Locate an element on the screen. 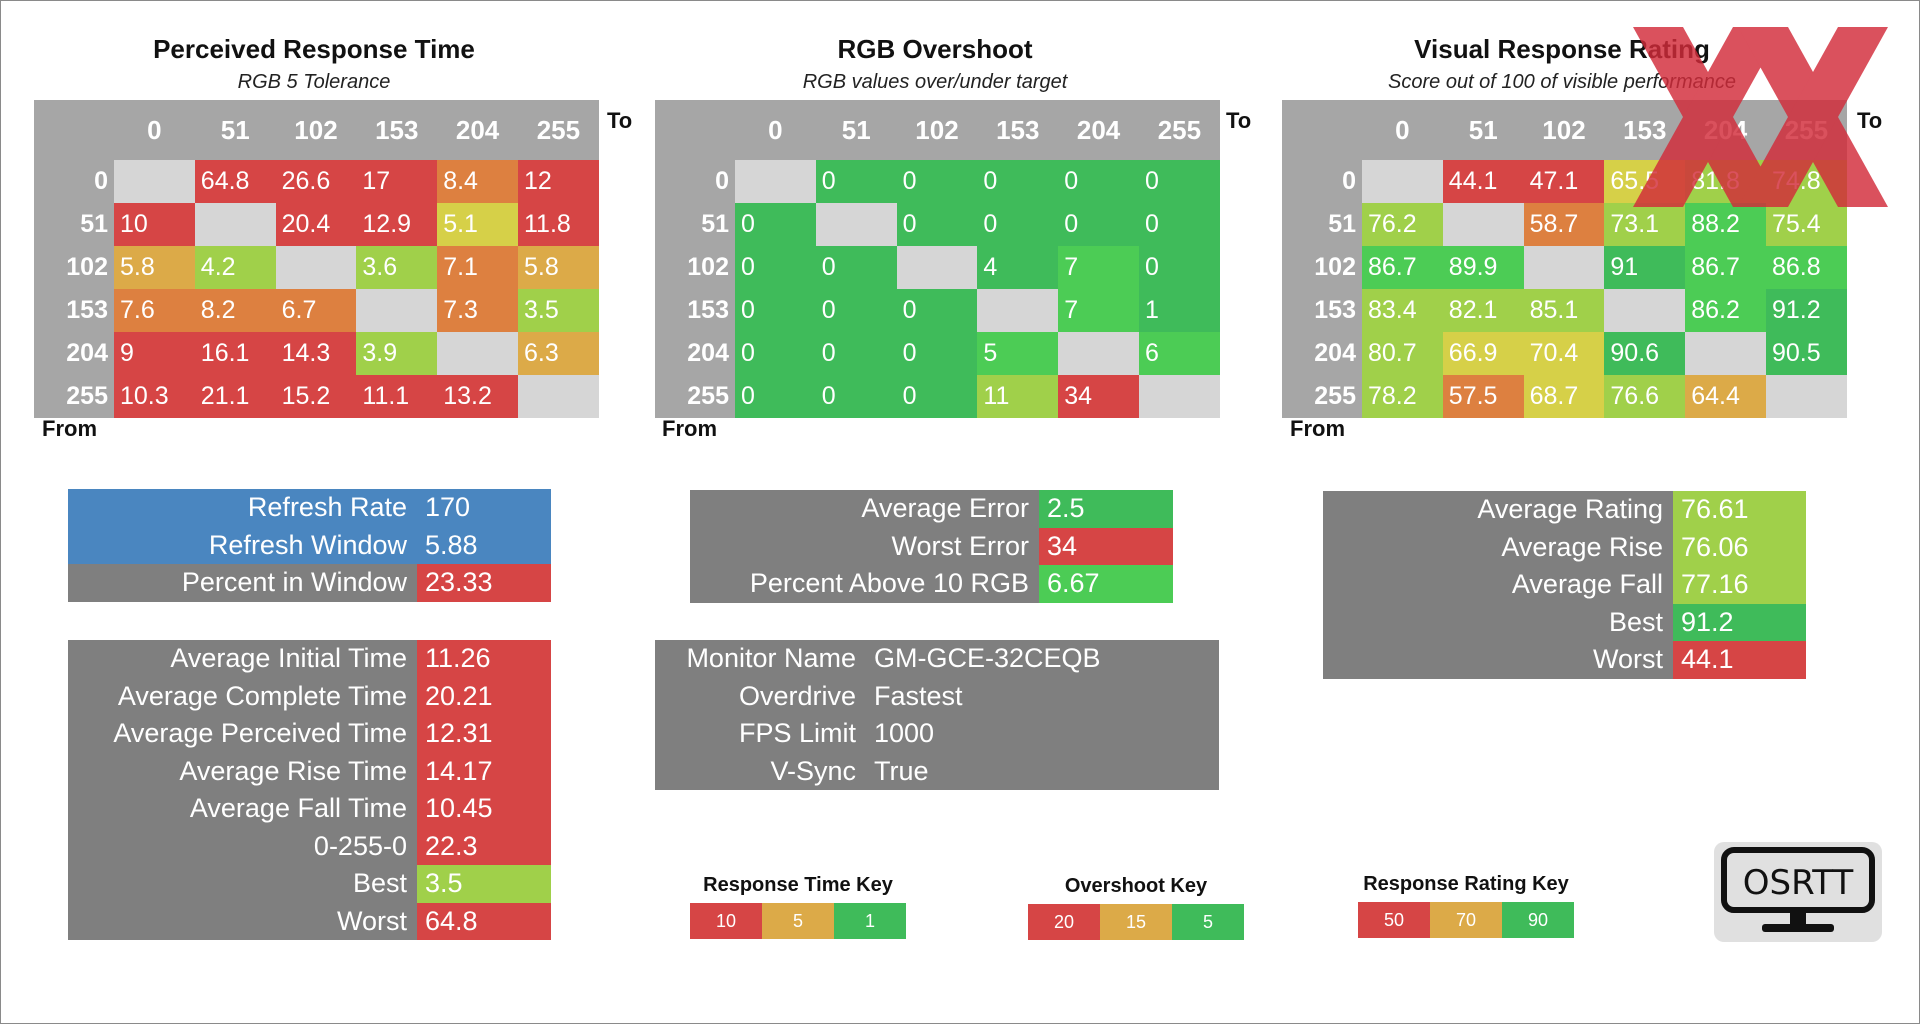 Image resolution: width=1920 pixels, height=1024 pixels. response-rating-key: Response Rating Key 50 70 90 is located at coordinates (1466, 905).